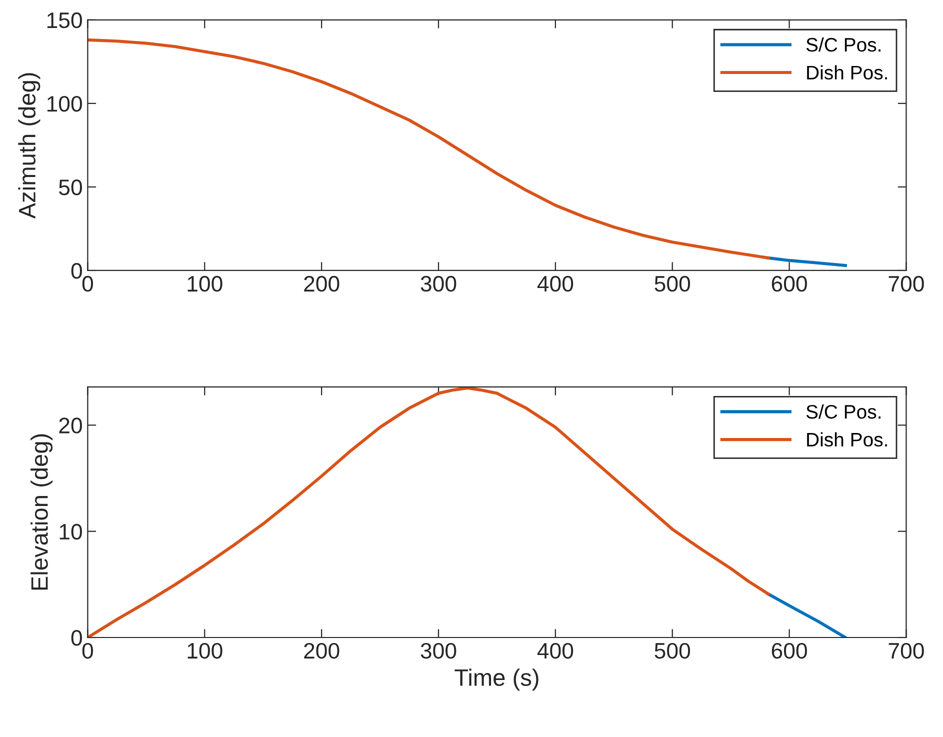 The height and width of the screenshot is (737, 943). I want to click on x-axis-title: Time (s), so click(496, 679).